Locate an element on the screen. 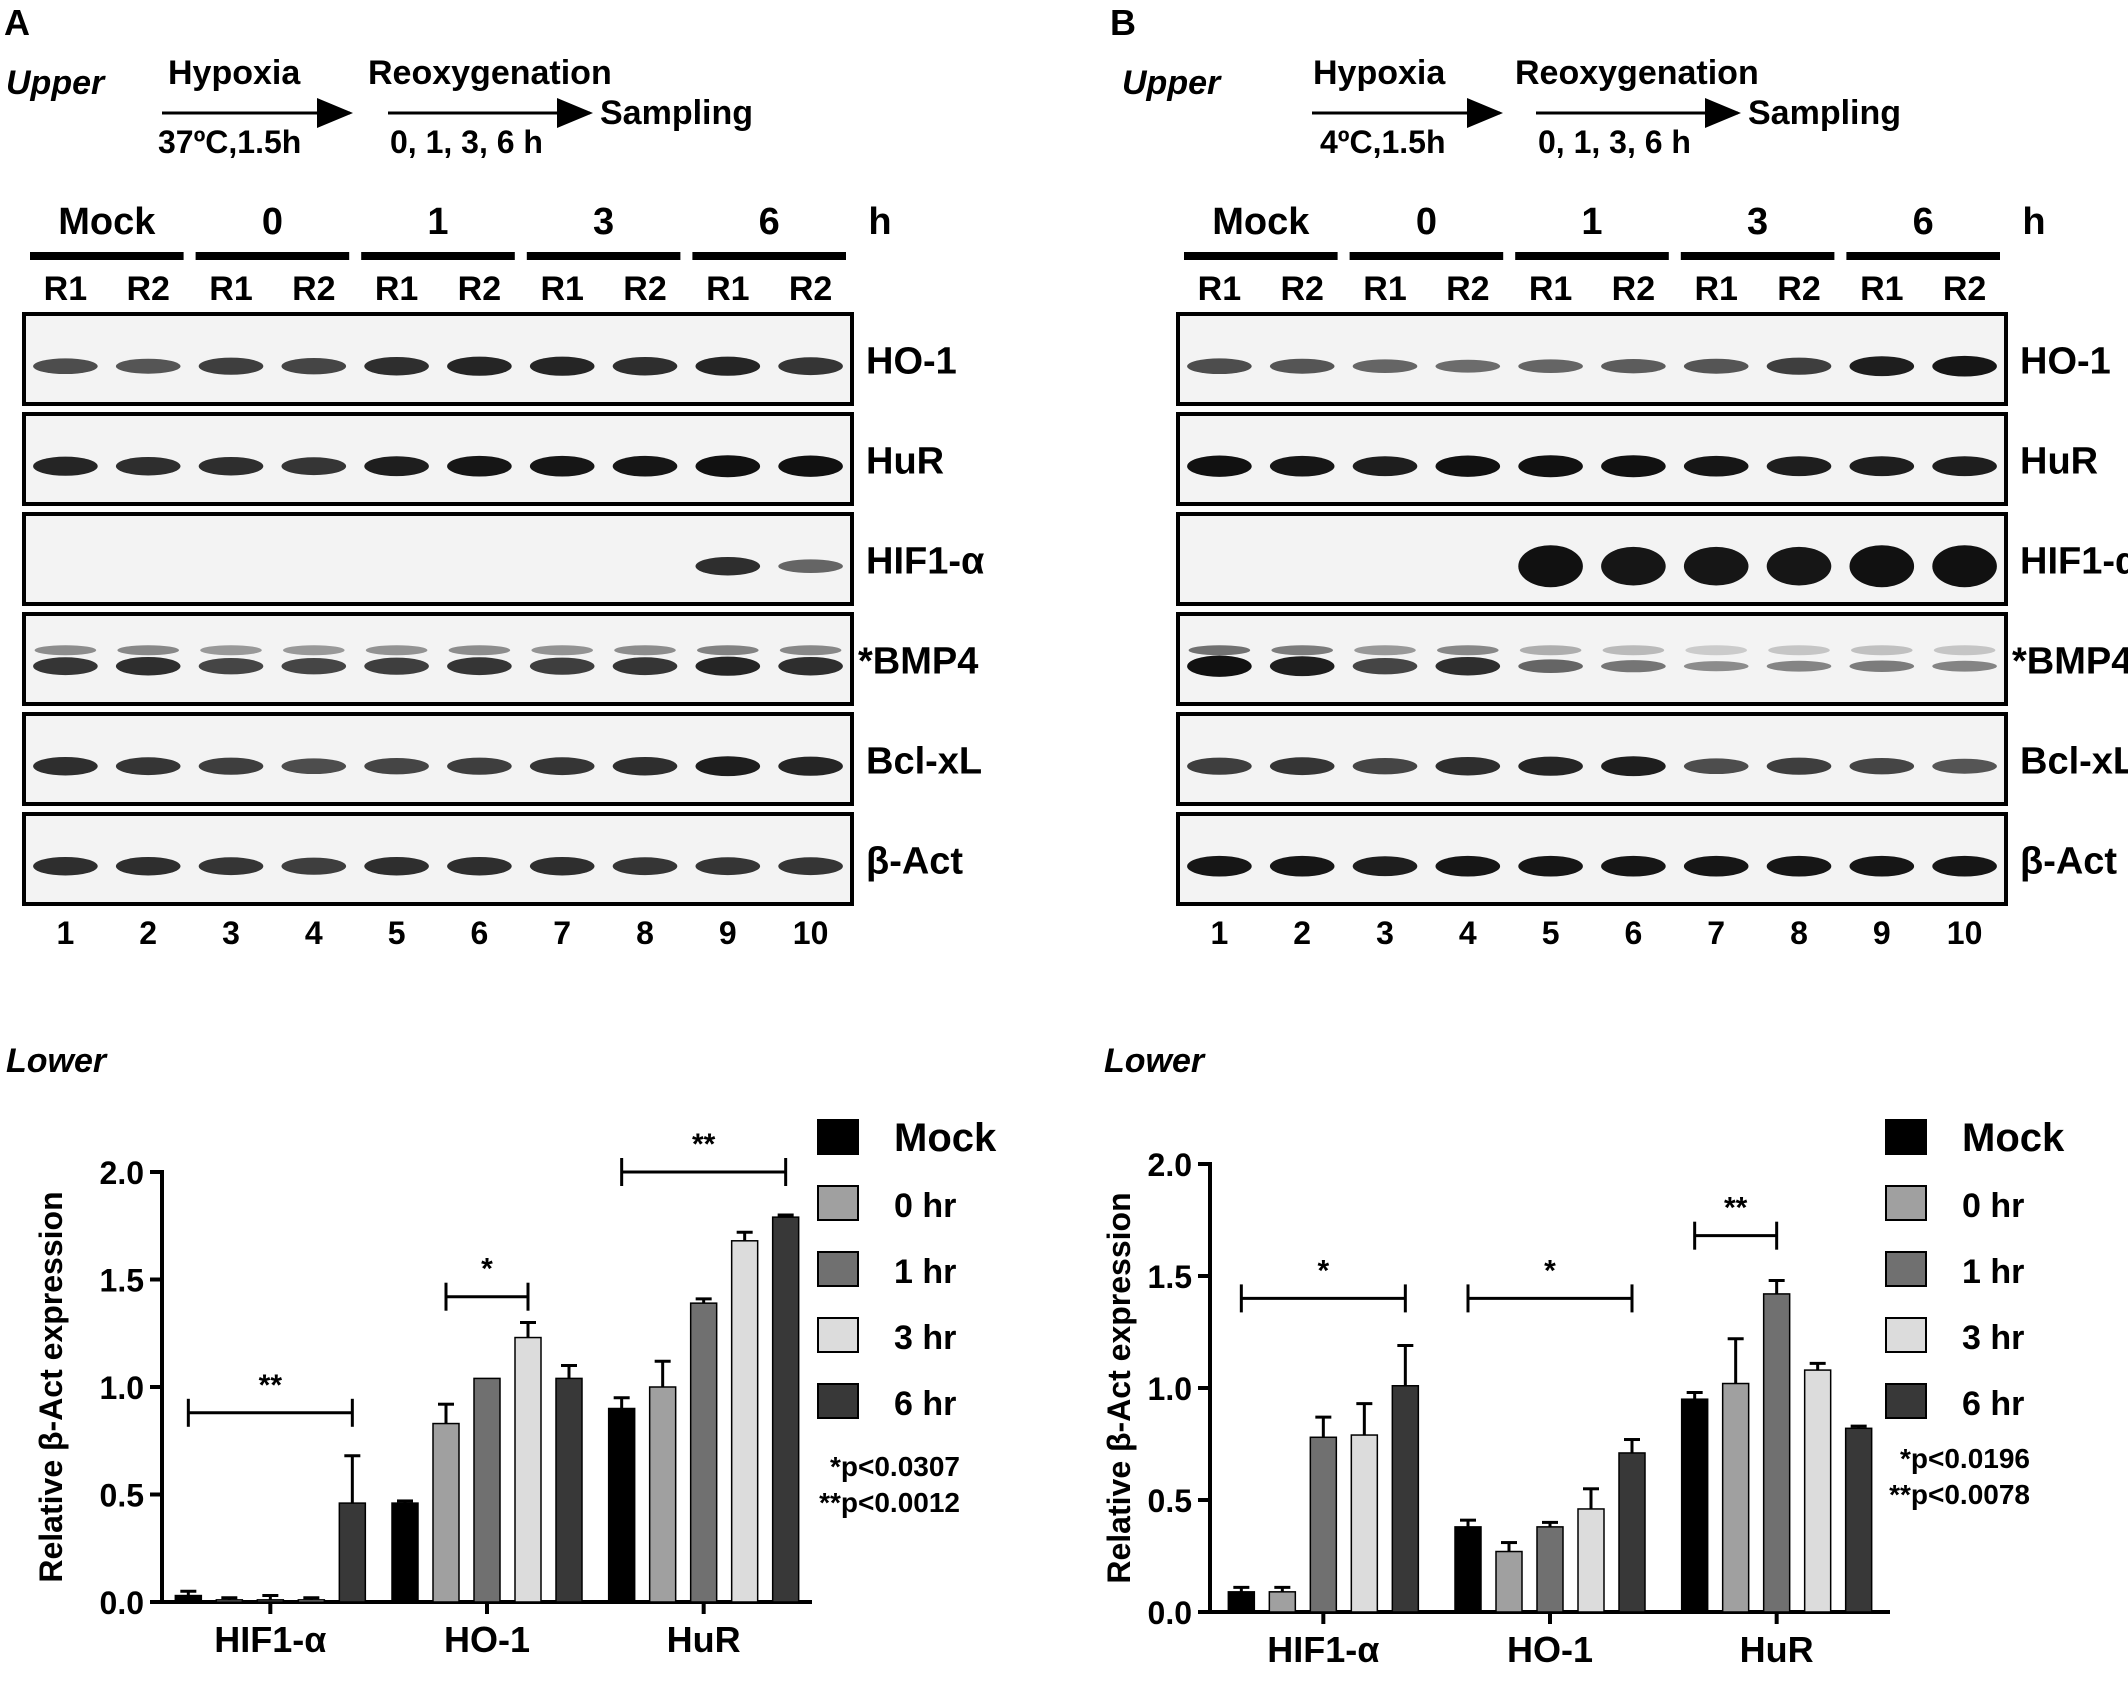 This screenshot has width=2128, height=1699. replicate-label-10: R2 is located at coordinates (810, 289).